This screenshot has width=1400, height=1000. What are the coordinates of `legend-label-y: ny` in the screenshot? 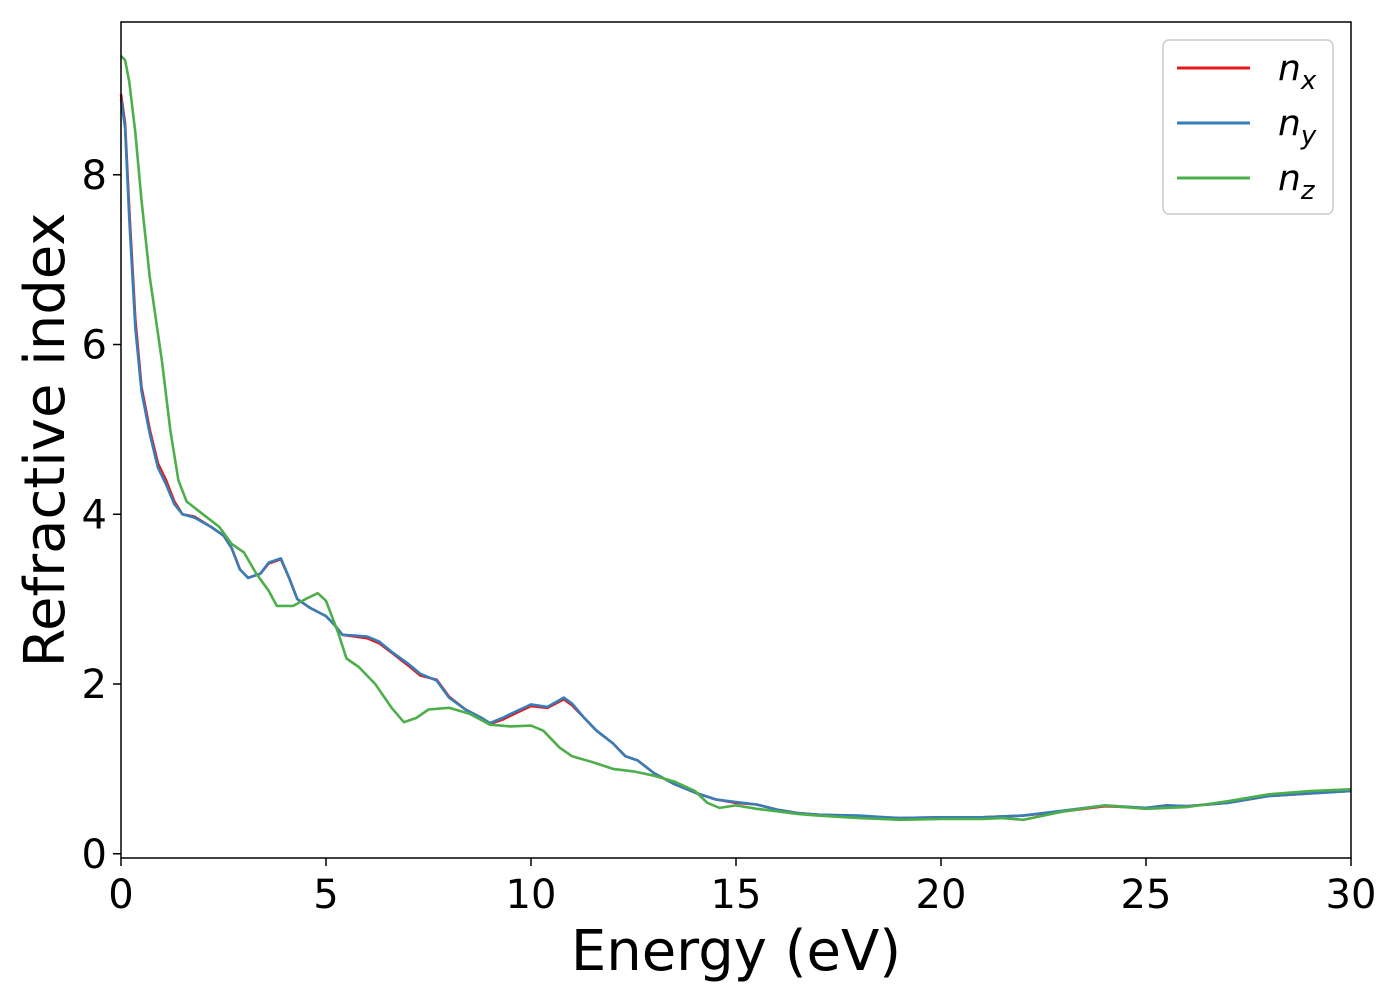 It's located at (1297, 127).